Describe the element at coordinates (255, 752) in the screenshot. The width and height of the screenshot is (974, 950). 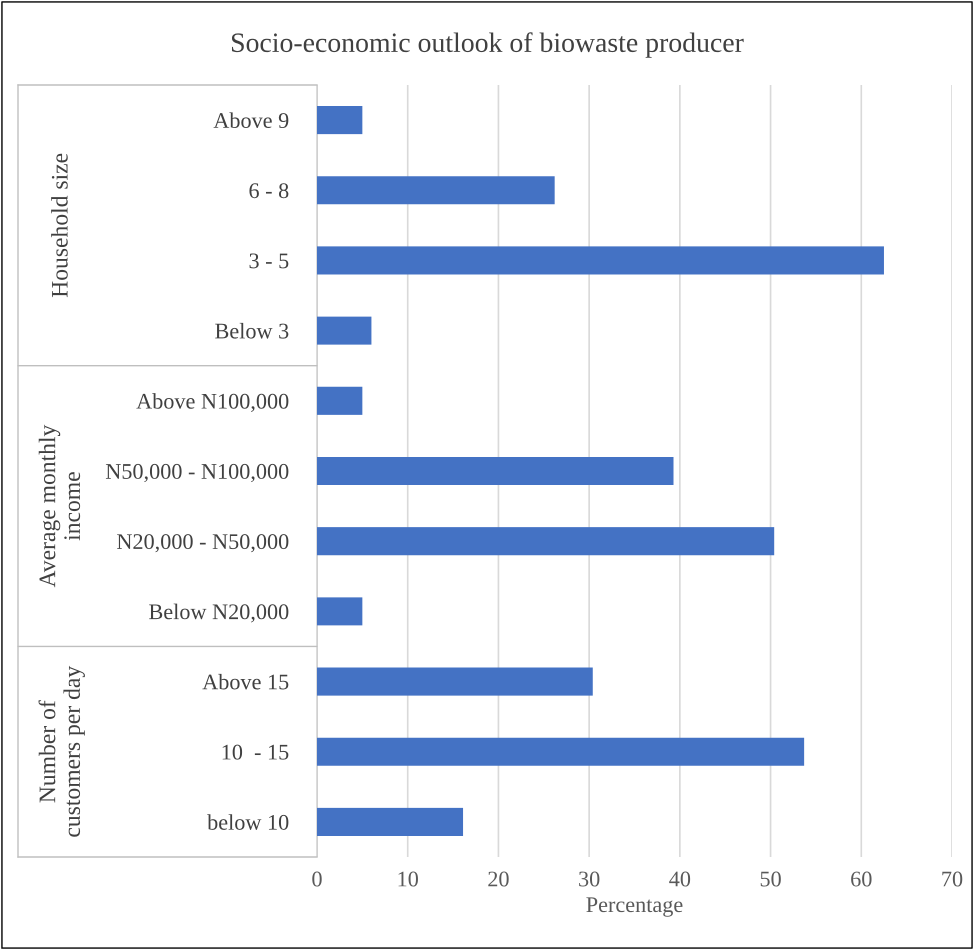
I see `y-tick-label: 10 - 15` at that location.